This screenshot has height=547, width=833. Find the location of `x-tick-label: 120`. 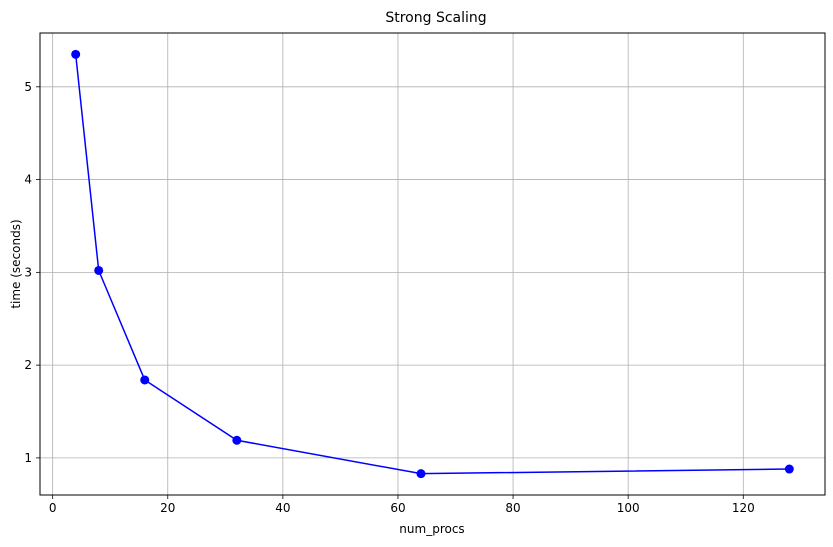

x-tick-label: 120 is located at coordinates (743, 508).